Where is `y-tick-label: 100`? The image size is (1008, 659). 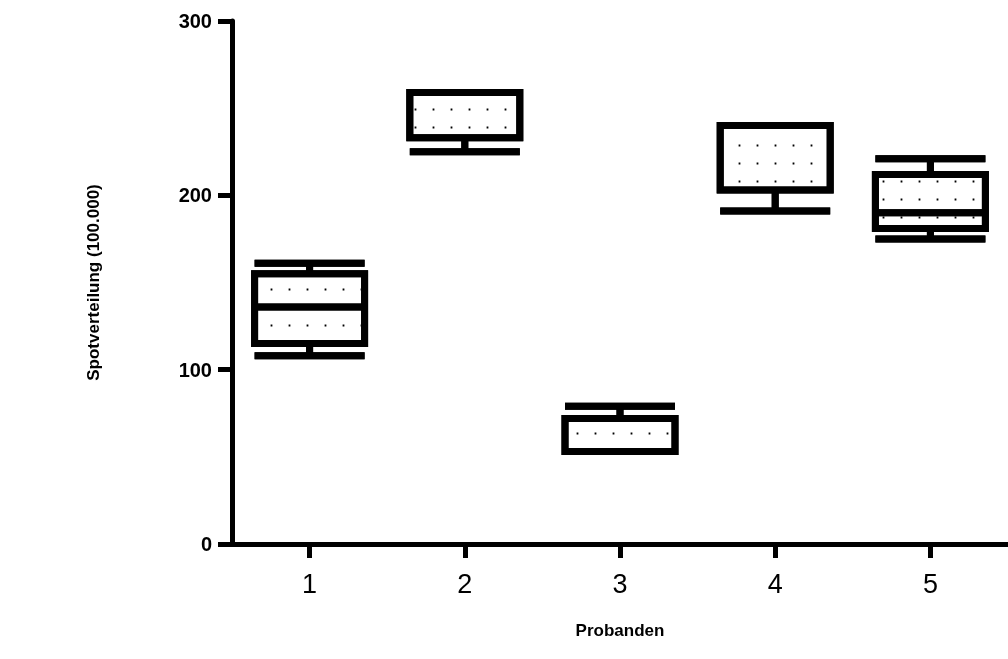
y-tick-label: 100 is located at coordinates (195, 369).